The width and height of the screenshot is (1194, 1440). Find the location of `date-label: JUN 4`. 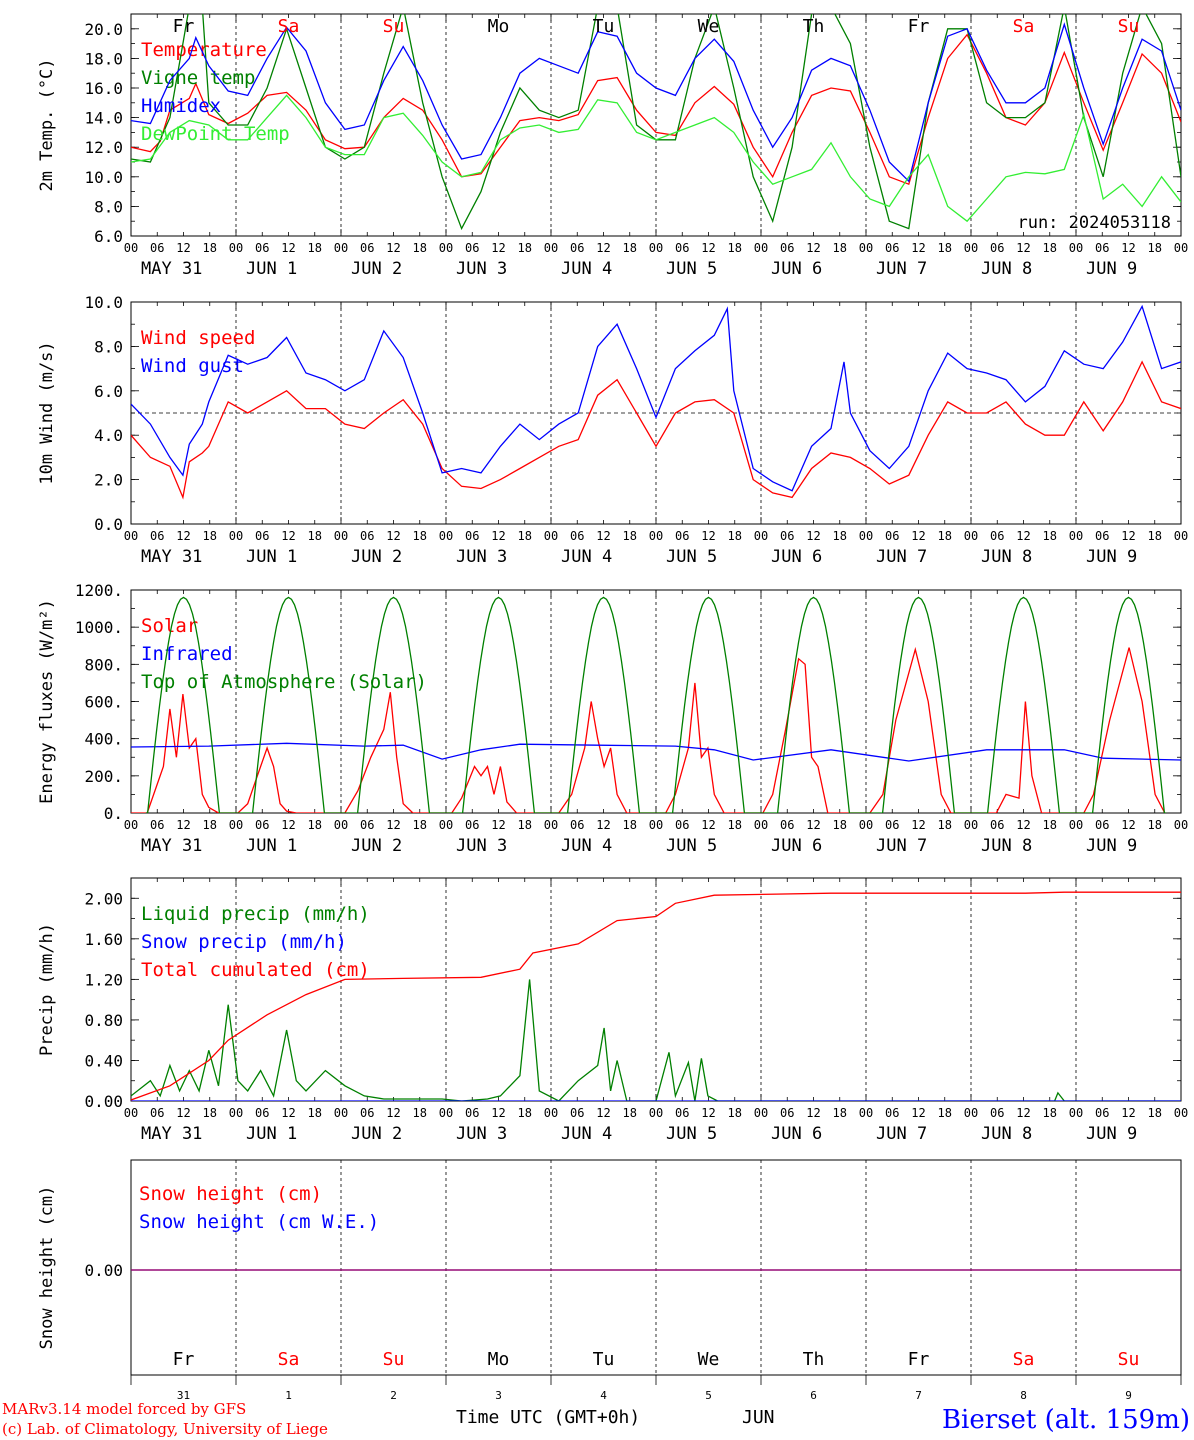

date-label: JUN 4 is located at coordinates (586, 1134).